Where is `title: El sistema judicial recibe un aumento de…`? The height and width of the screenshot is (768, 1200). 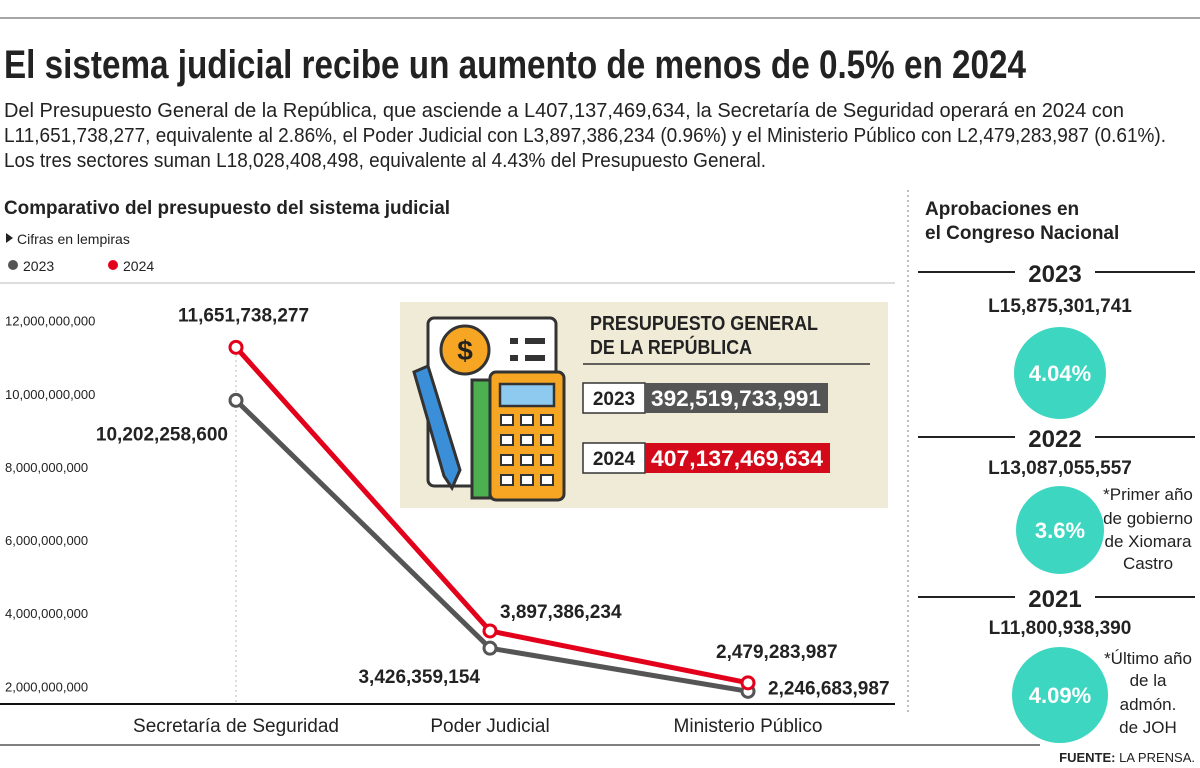
title: El sistema judicial recibe un aumento de… is located at coordinates (515, 65).